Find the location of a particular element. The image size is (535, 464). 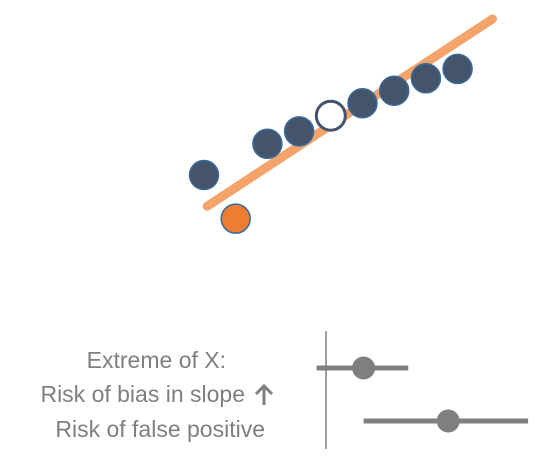

forest-plot is located at coordinates (422, 390).